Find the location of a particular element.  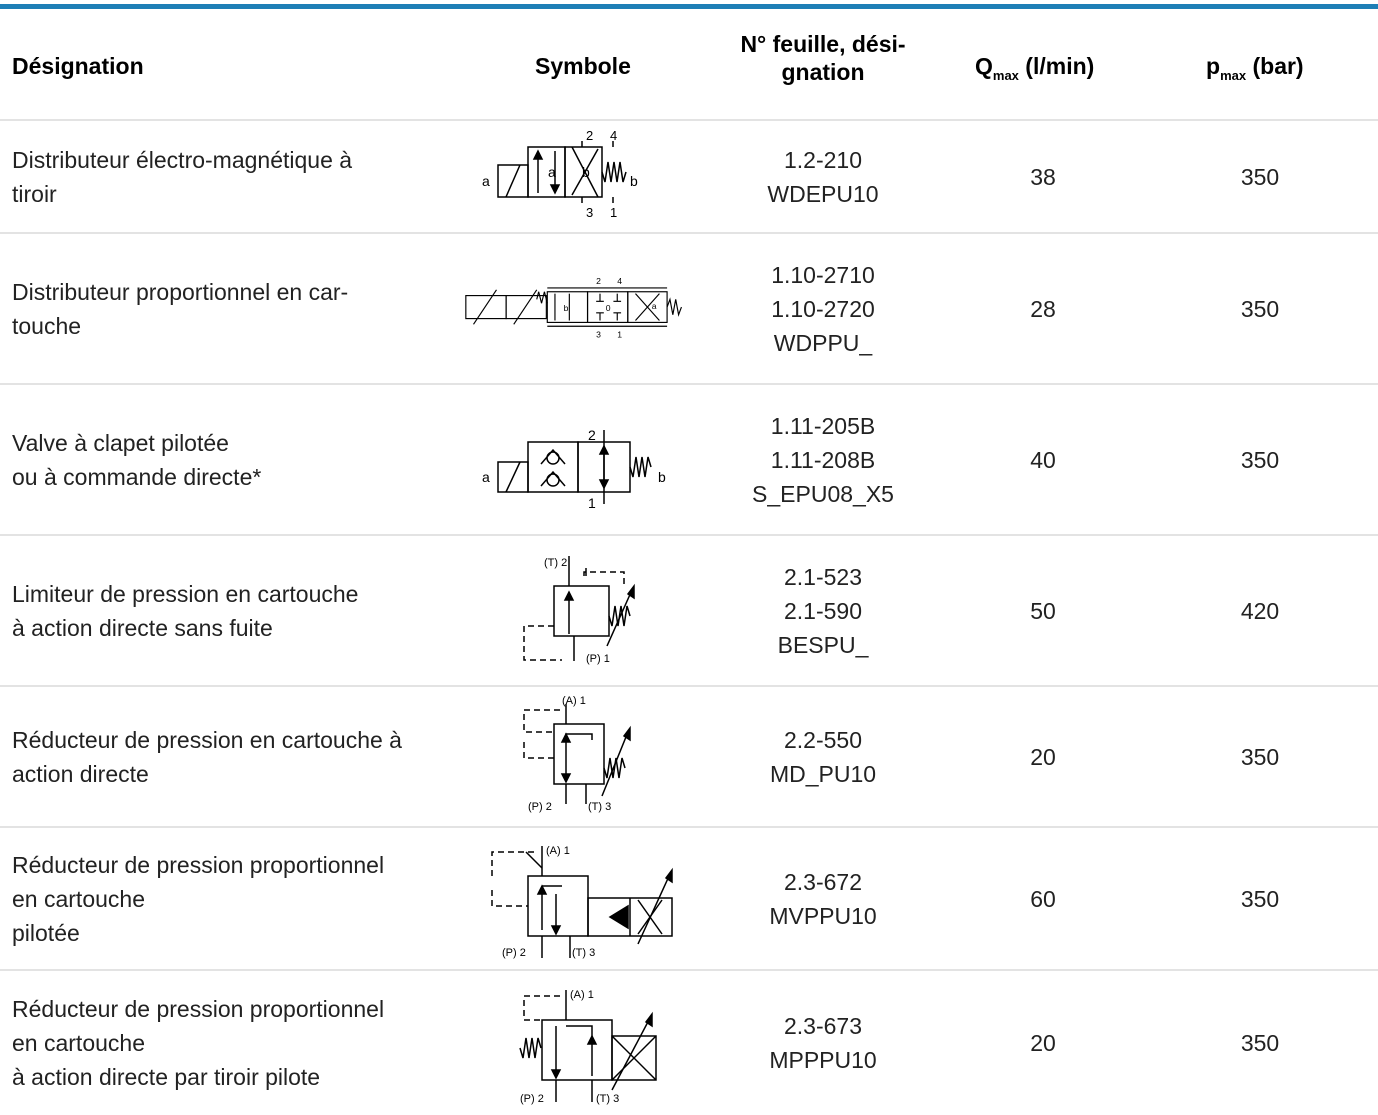

pressure-relief-valve-symbol: (T) 2 (P) 1 is located at coordinates (579, 610).